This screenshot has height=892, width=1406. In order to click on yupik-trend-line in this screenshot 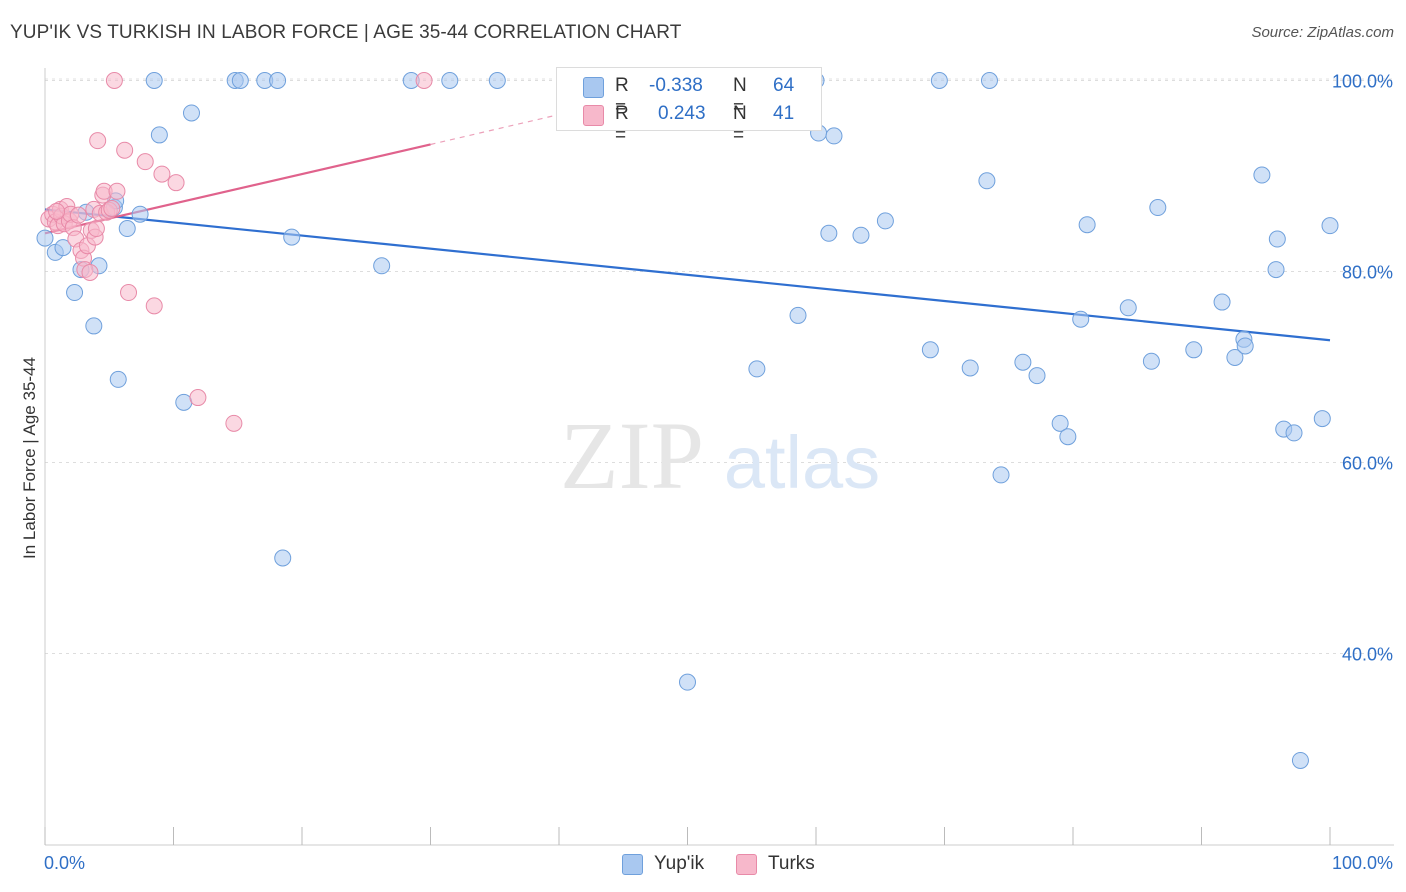, I will do `click(687, 275)`.